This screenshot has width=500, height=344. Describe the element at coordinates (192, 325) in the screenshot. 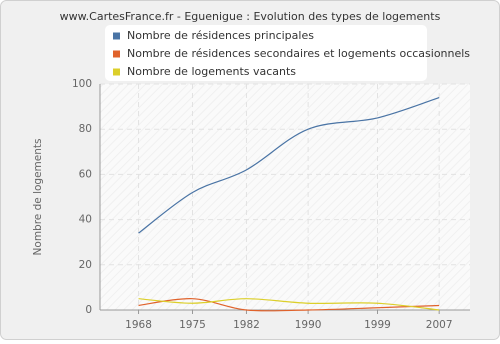

I see `x-tick-label: 1975` at that location.